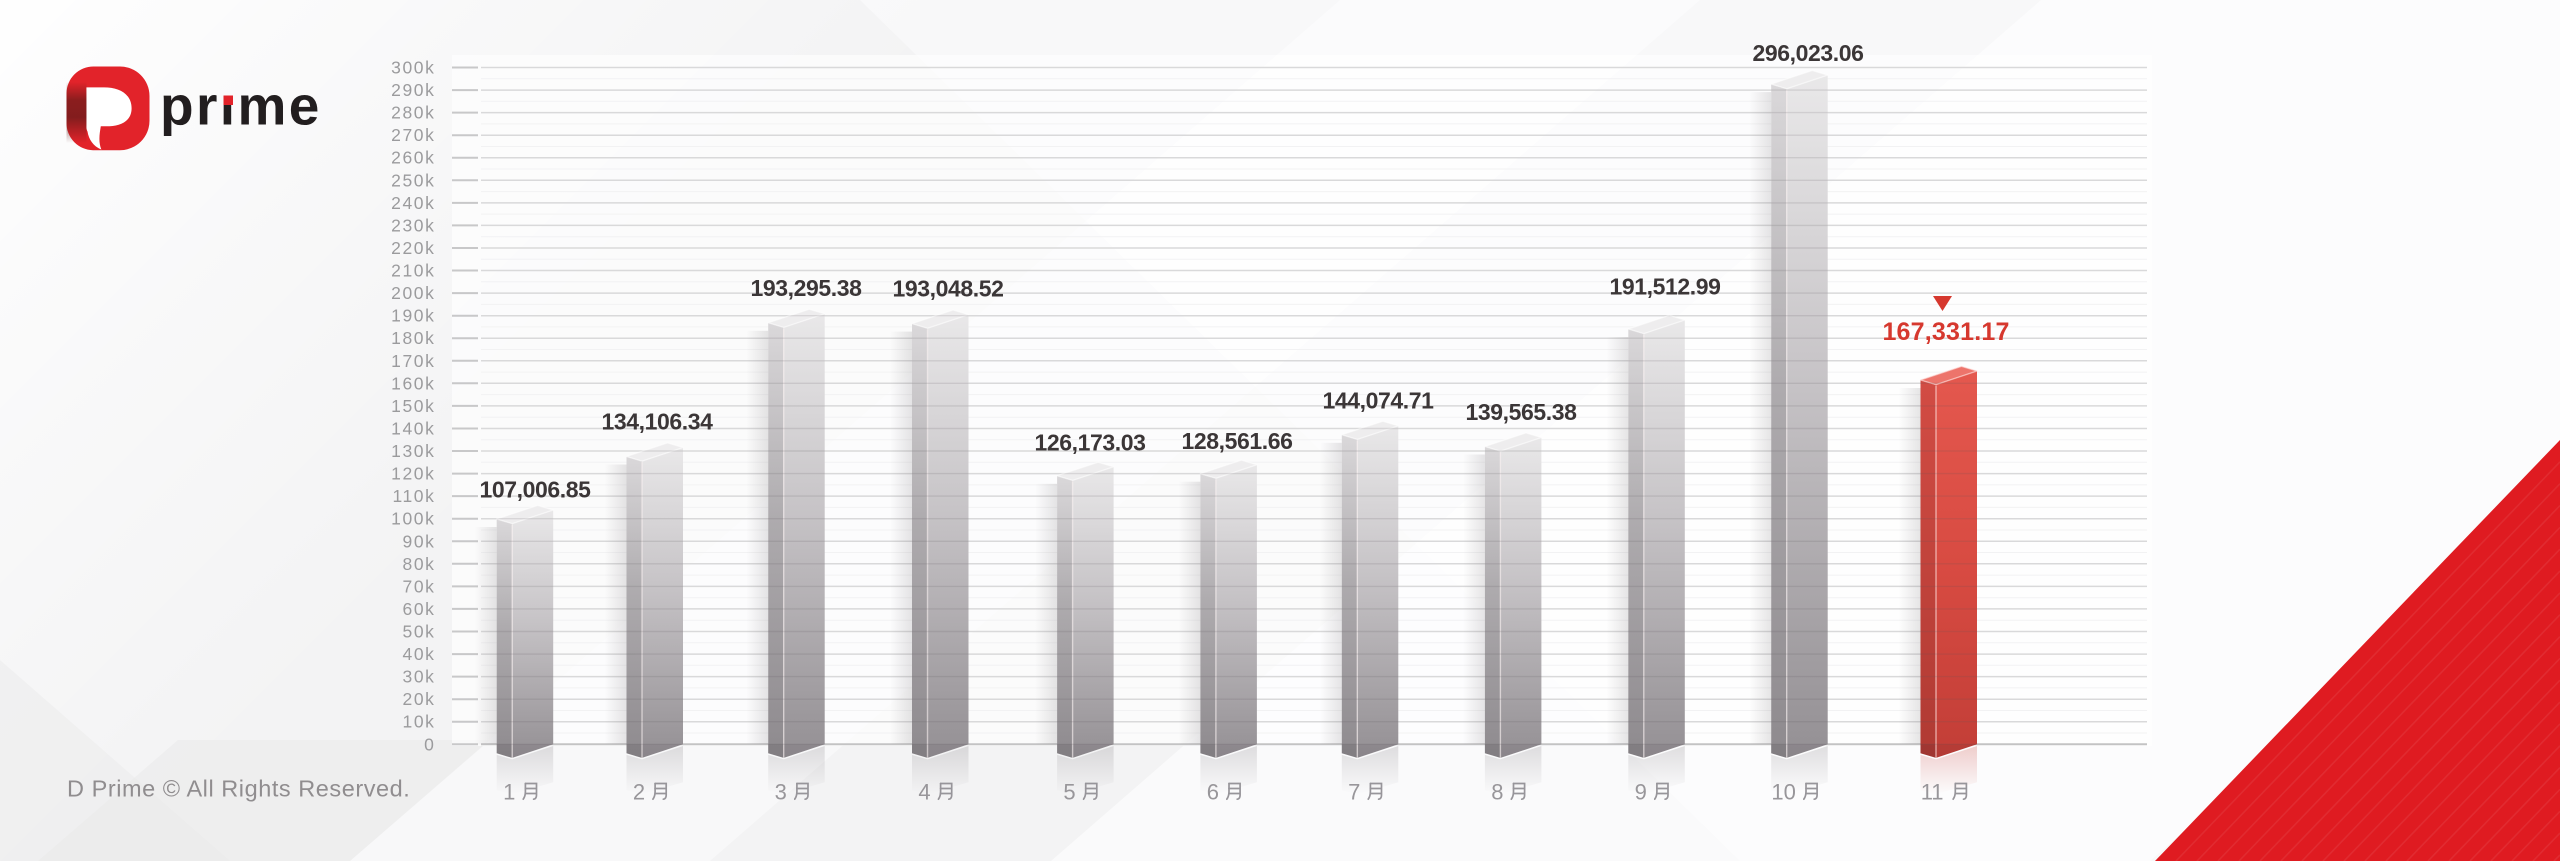  Describe the element at coordinates (413, 451) in the screenshot. I see `svg-text: 130k` at that location.